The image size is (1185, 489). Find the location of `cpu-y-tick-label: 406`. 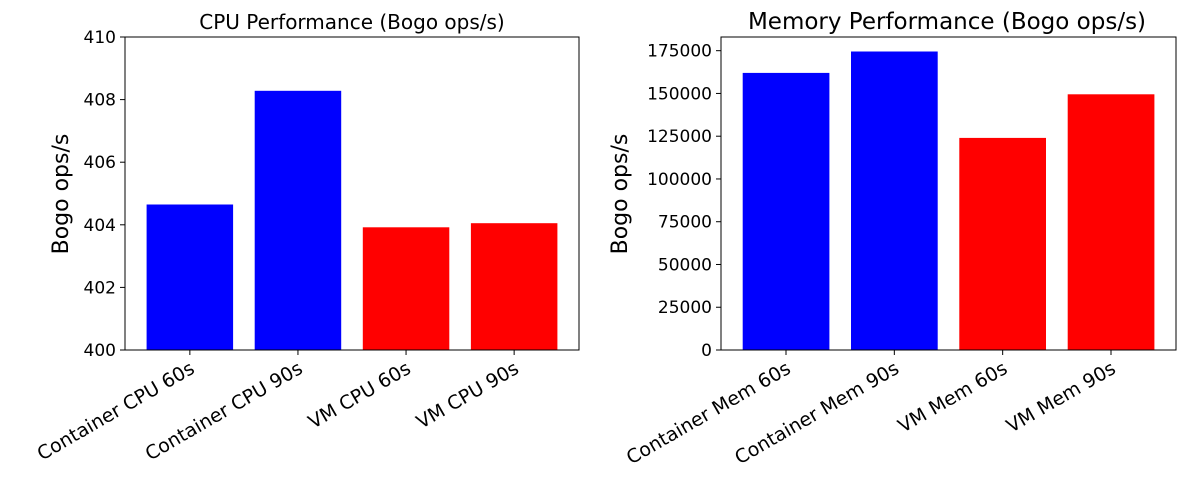

cpu-y-tick-label: 406 is located at coordinates (100, 163).